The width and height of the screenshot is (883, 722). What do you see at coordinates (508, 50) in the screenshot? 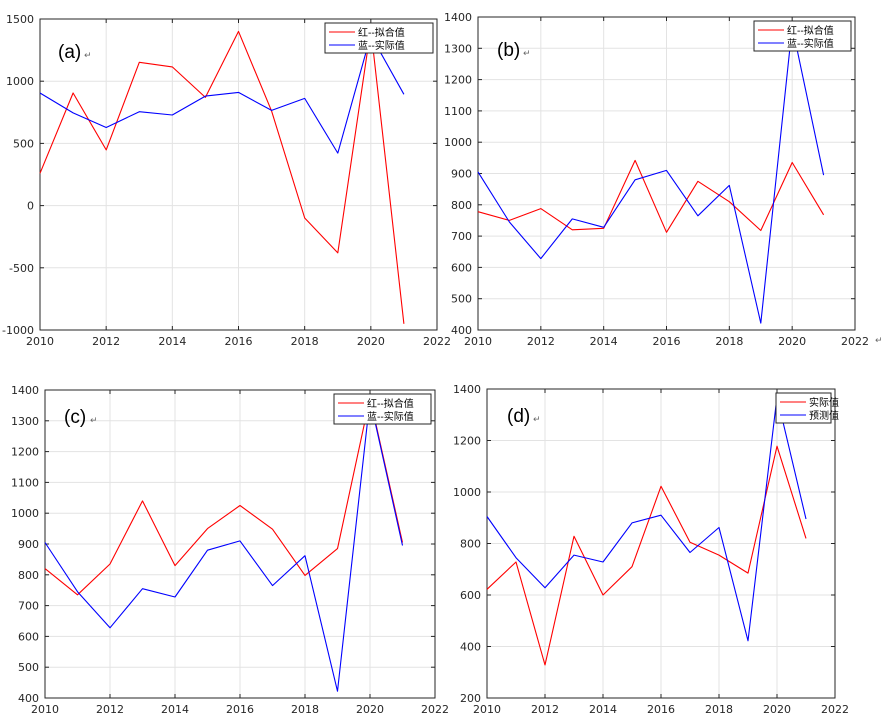
I see `panel-label: (b)` at bounding box center [508, 50].